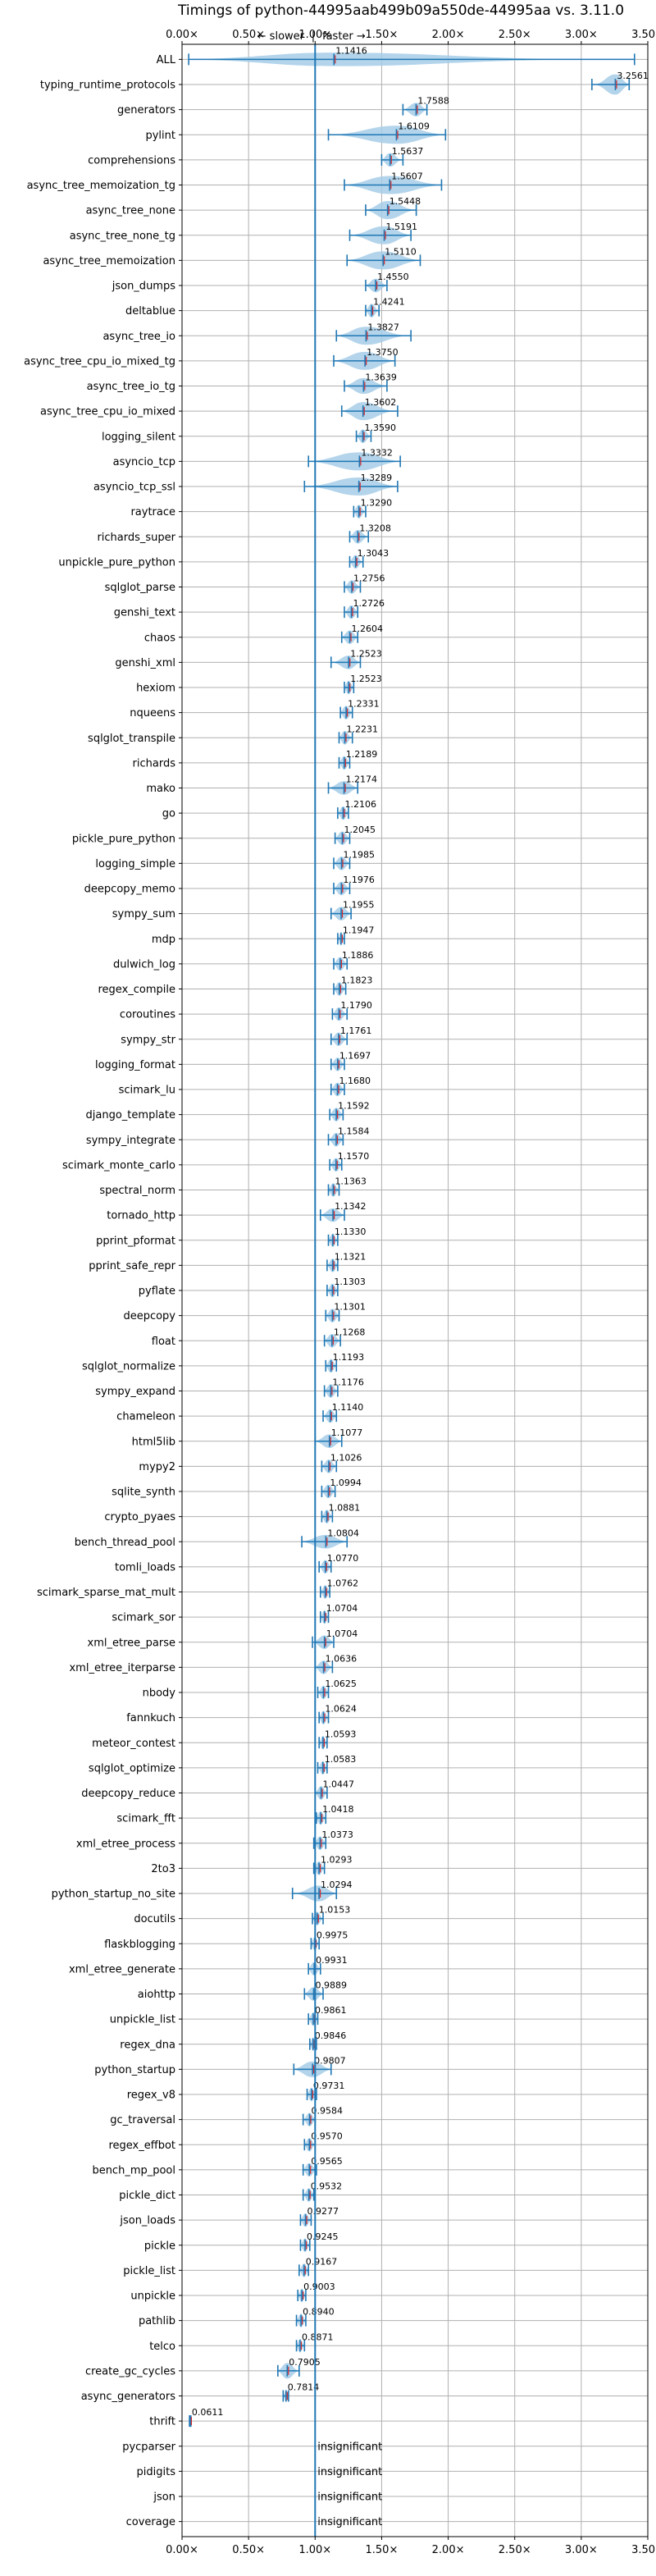 Image resolution: width=656 pixels, height=2576 pixels. What do you see at coordinates (332, 1935) in the screenshot?
I see `value-label-75: 0.9975` at bounding box center [332, 1935].